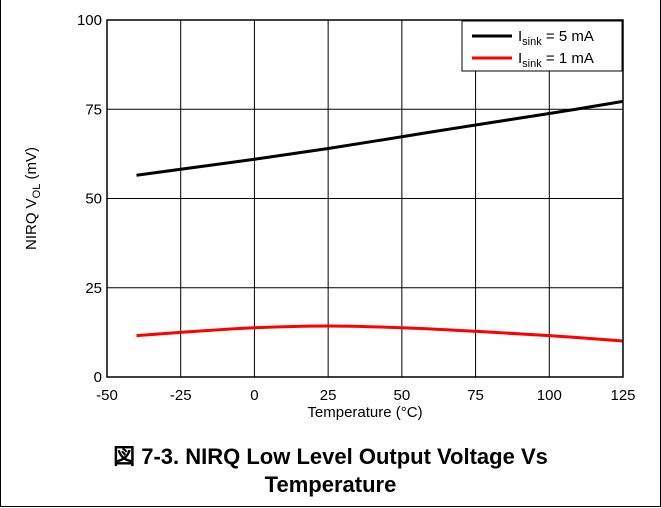 Image resolution: width=661 pixels, height=508 pixels. Describe the element at coordinates (475, 395) in the screenshot. I see `x-tick-label: 75` at that location.